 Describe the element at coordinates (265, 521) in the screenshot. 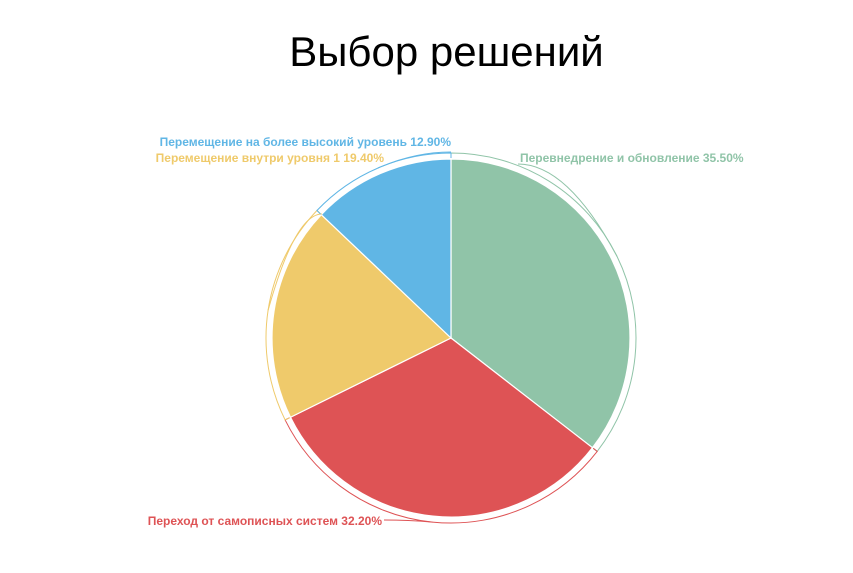

I see `slice-label-2: Переход от самописных систем 32.20%` at that location.